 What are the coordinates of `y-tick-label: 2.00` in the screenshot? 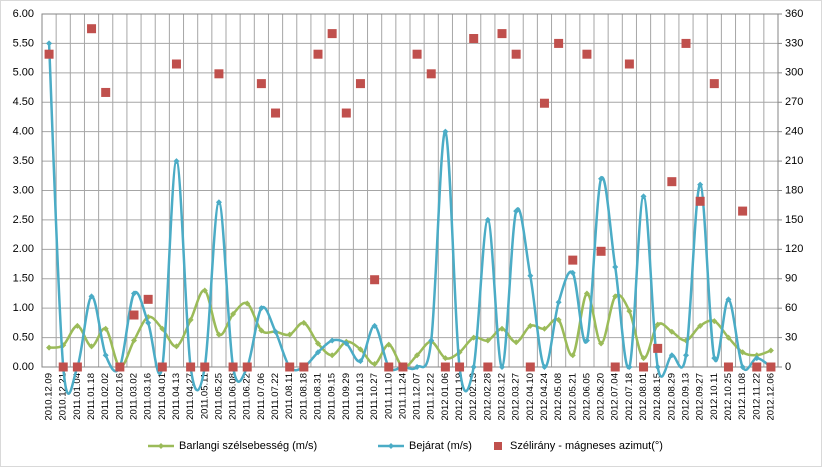 It's located at (23, 249).